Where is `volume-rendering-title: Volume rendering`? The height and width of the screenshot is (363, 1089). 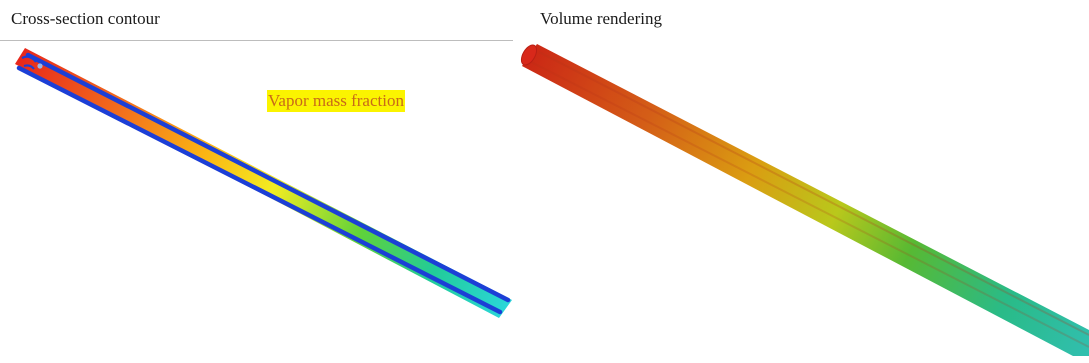 volume-rendering-title: Volume rendering is located at coordinates (601, 18).